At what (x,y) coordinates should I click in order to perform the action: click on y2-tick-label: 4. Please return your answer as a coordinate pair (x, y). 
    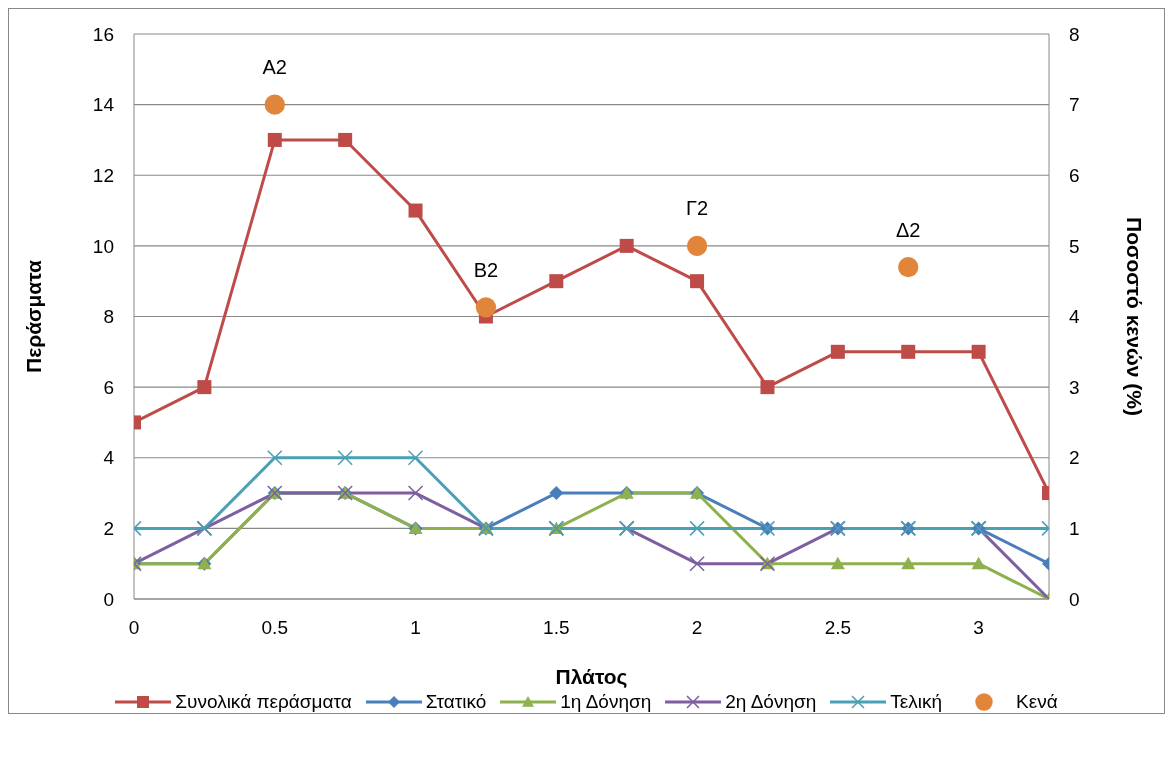
    Looking at the image, I should click on (1074, 317).